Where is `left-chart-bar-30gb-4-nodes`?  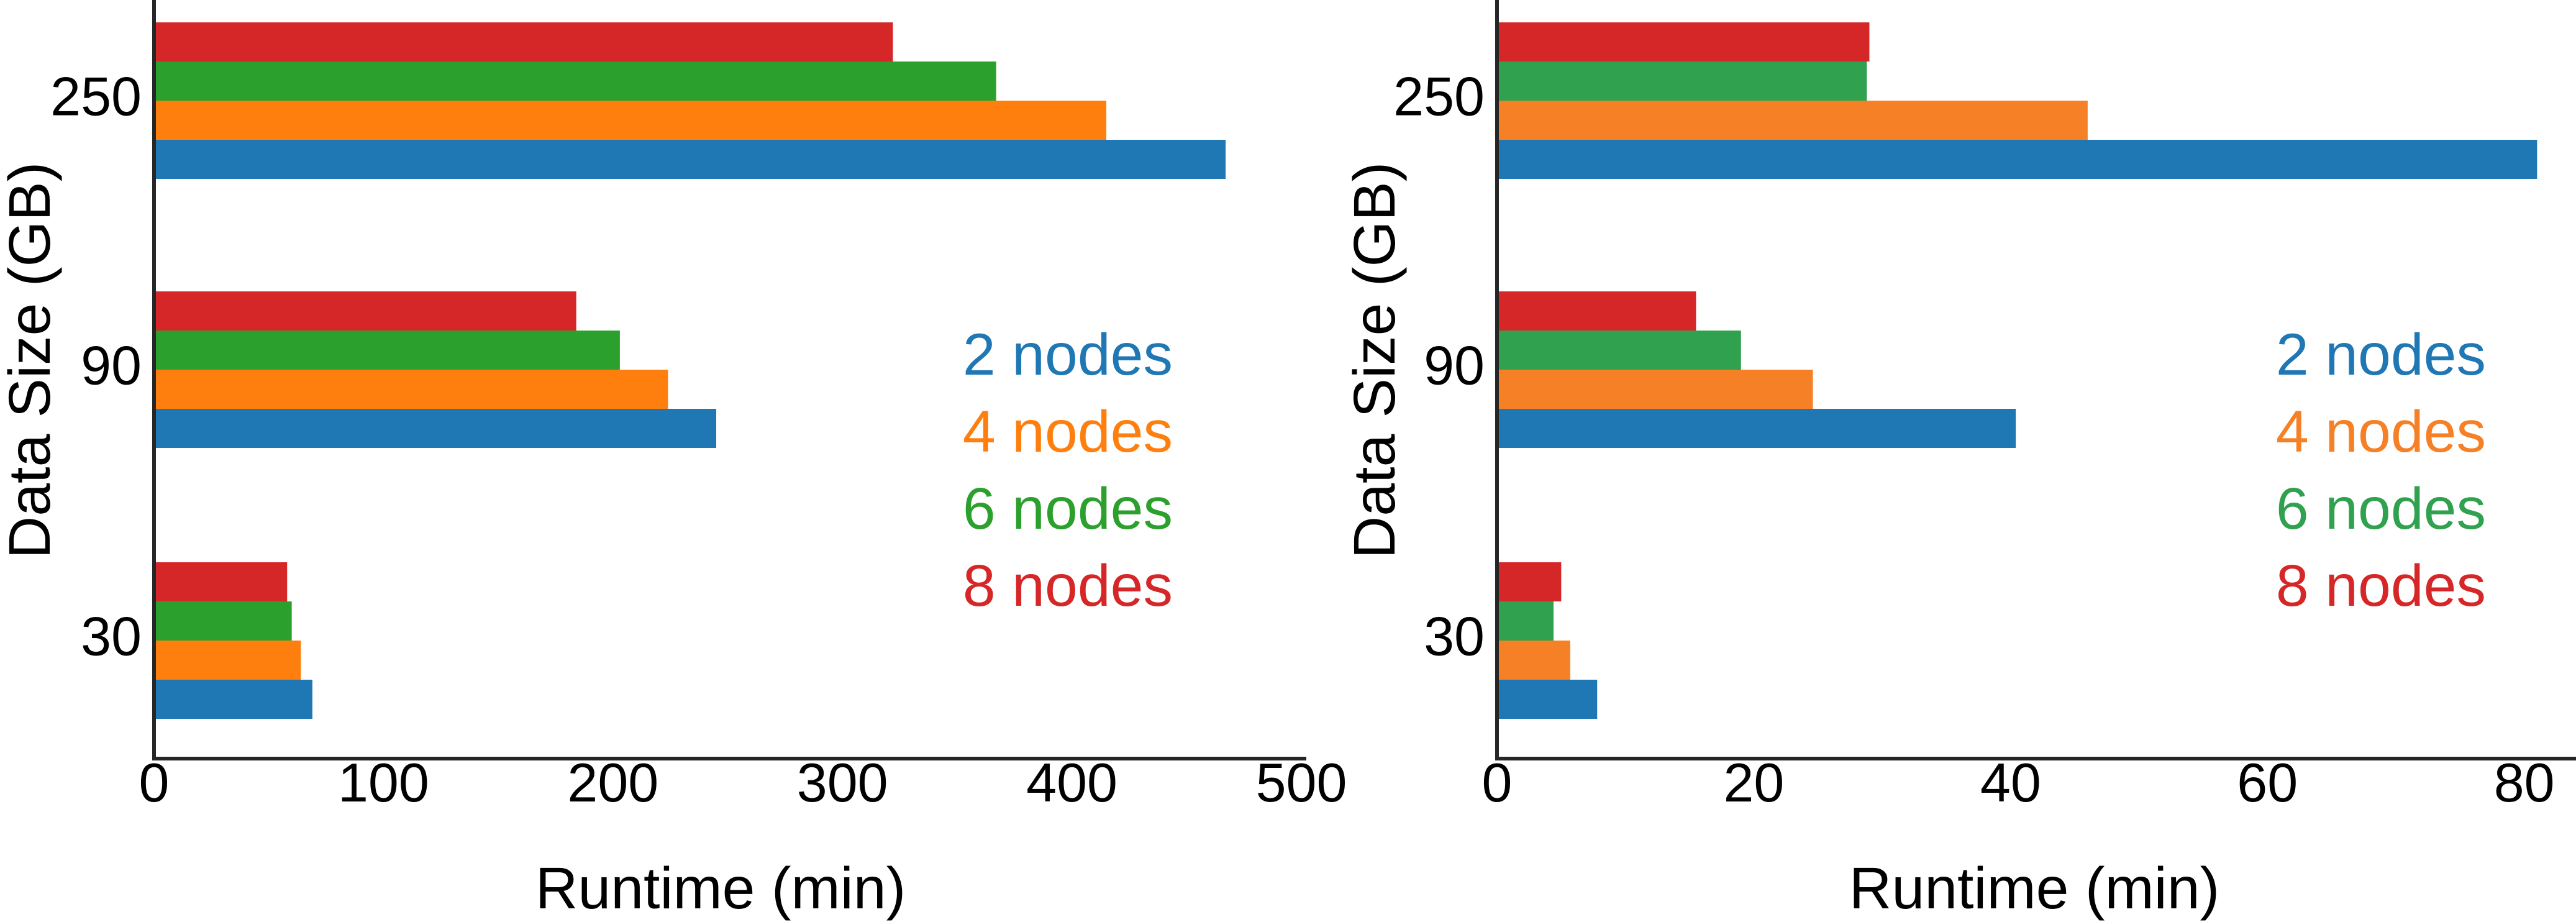
left-chart-bar-30gb-4-nodes is located at coordinates (227, 660).